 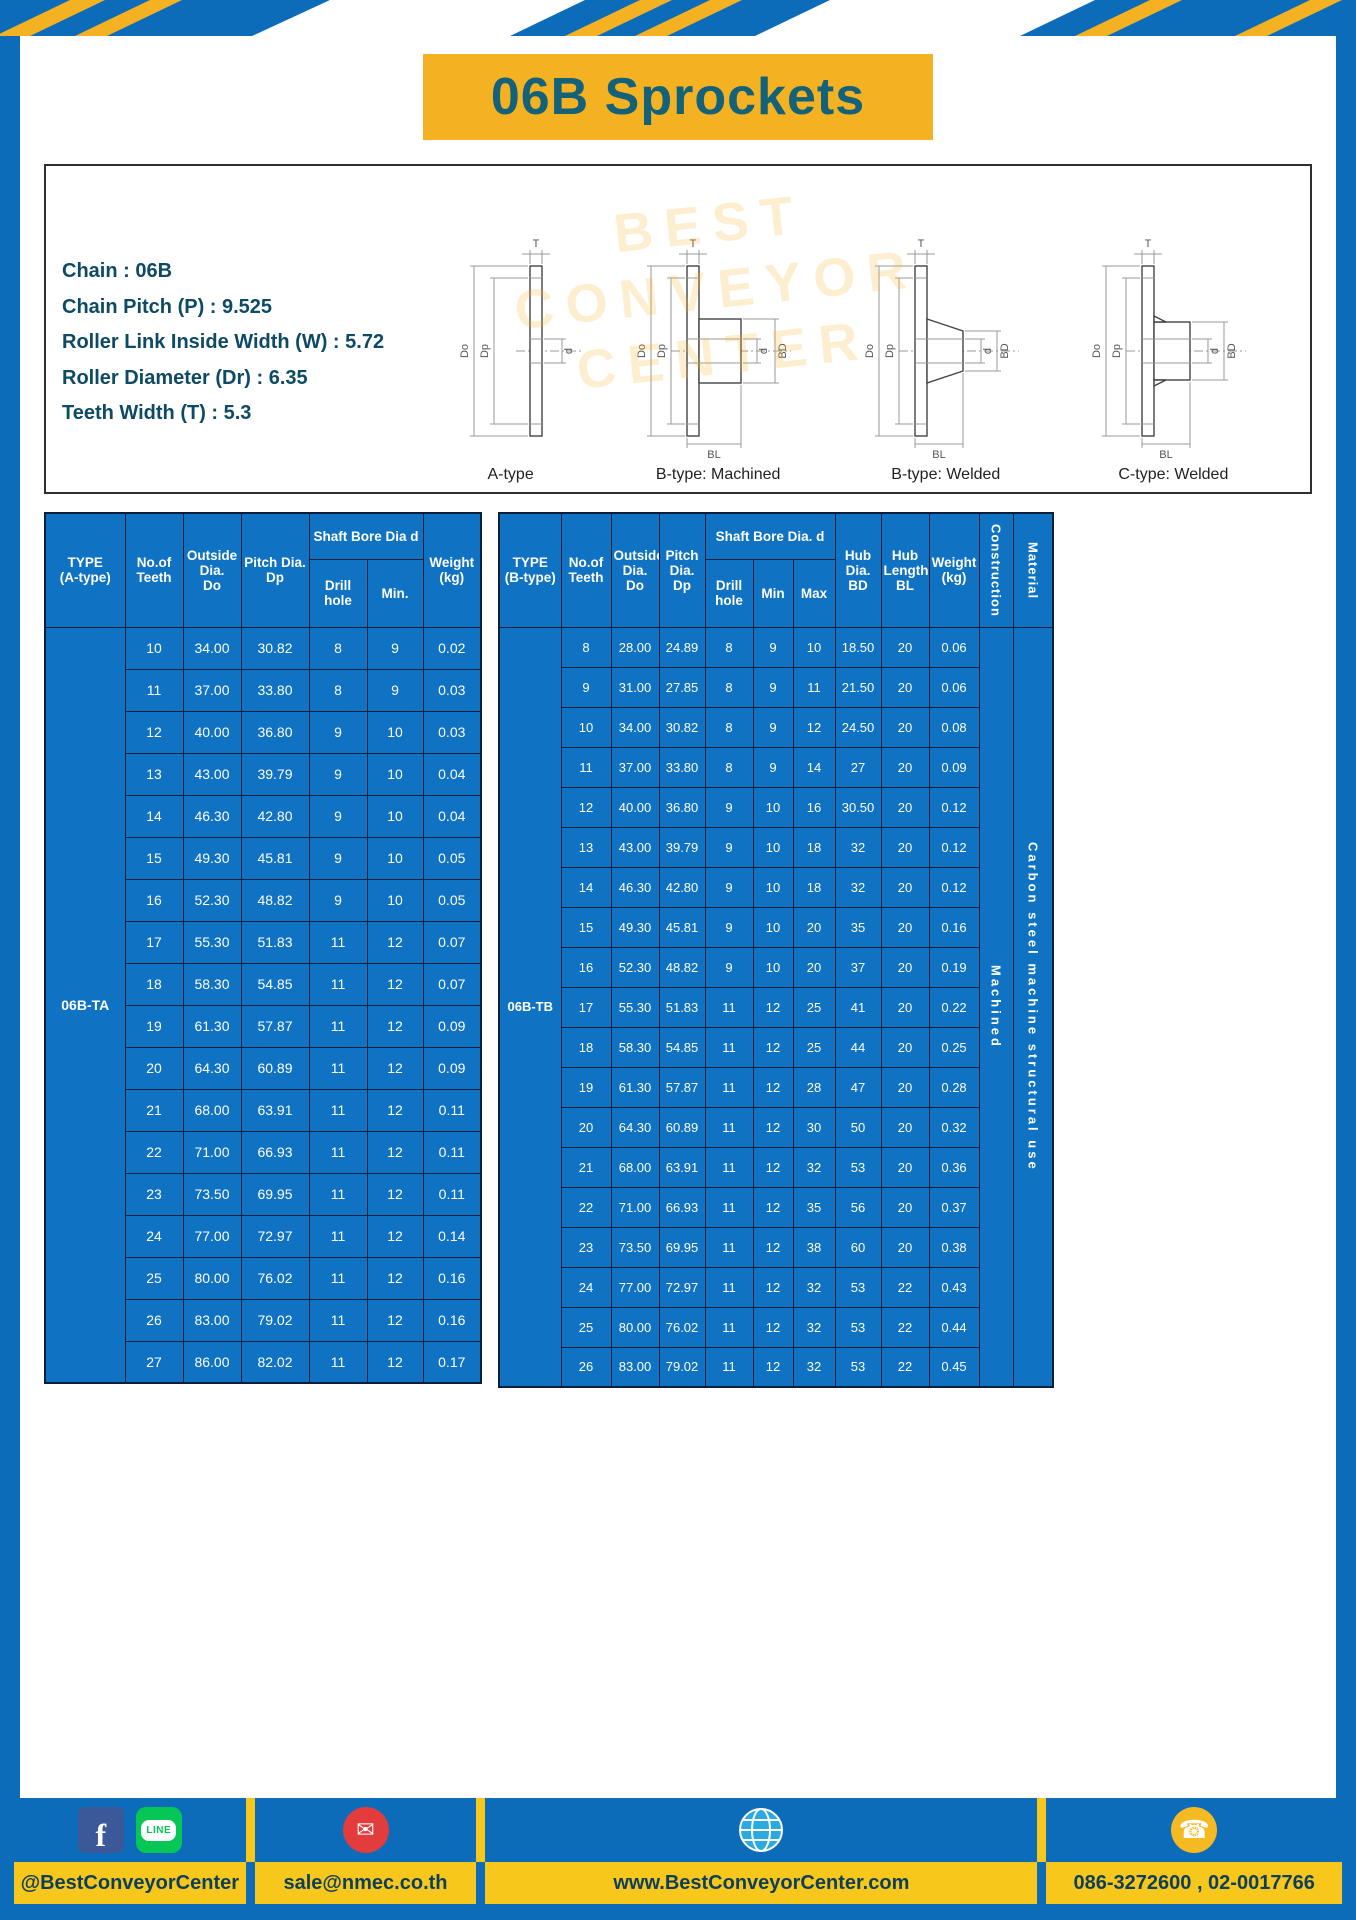 I want to click on cell: 16, so click(x=154, y=900).